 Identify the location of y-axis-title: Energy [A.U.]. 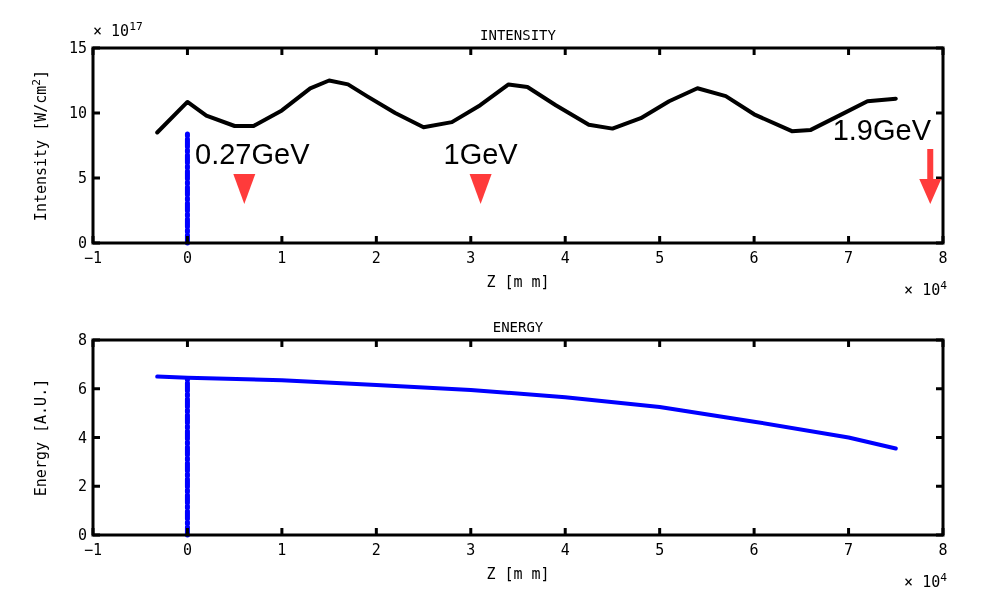
(41, 437).